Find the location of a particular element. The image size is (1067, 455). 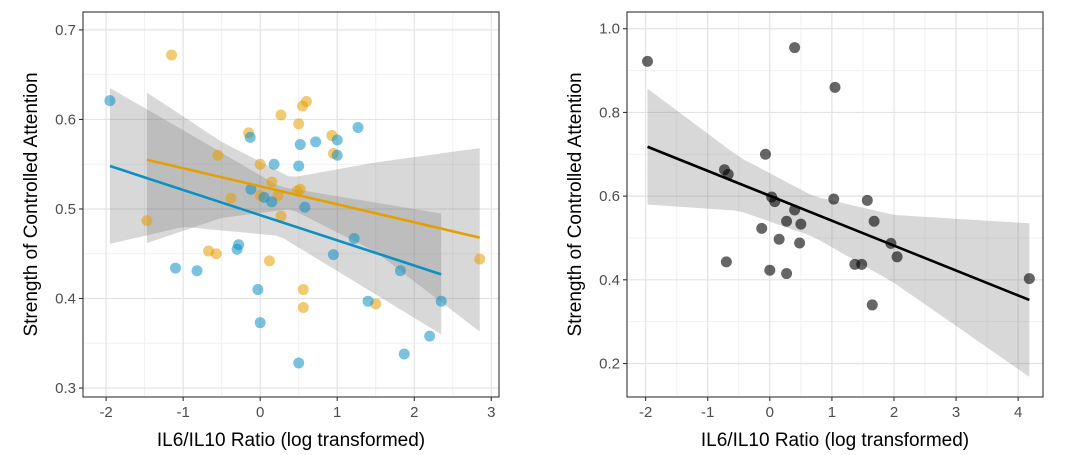

x-tick-label: 4 is located at coordinates (1018, 412).